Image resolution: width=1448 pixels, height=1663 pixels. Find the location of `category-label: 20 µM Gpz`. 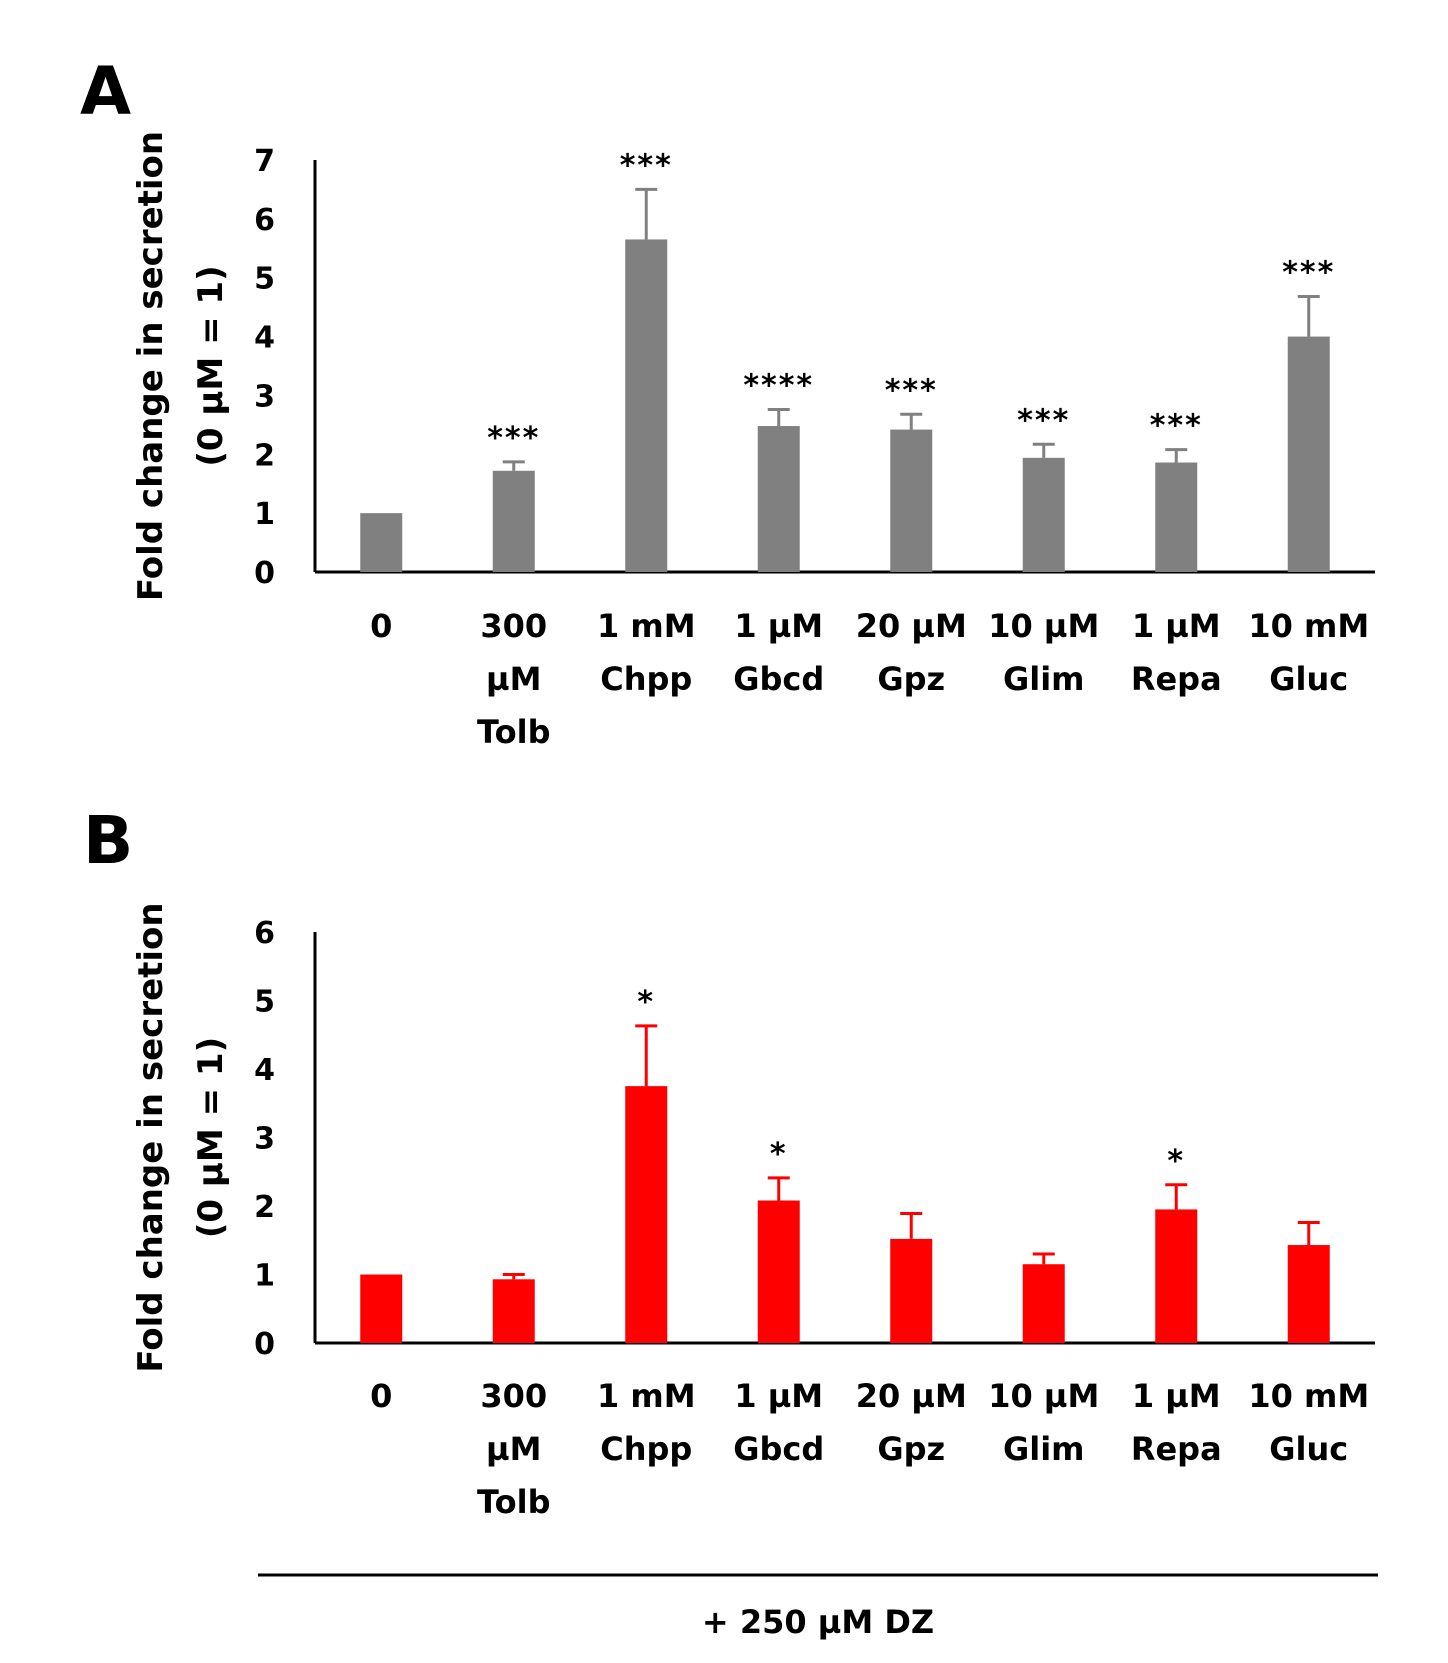

category-label: 20 µM Gpz is located at coordinates (911, 652).